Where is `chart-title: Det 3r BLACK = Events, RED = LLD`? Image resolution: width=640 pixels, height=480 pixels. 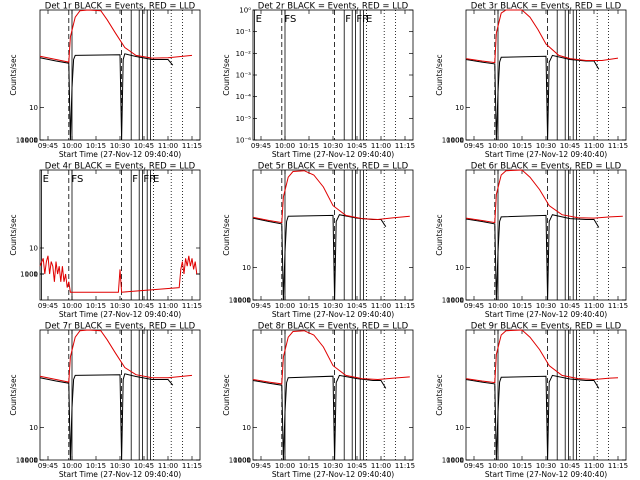
chart-title: Det 3r BLACK = Events, RED = LLD is located at coordinates (546, 7).